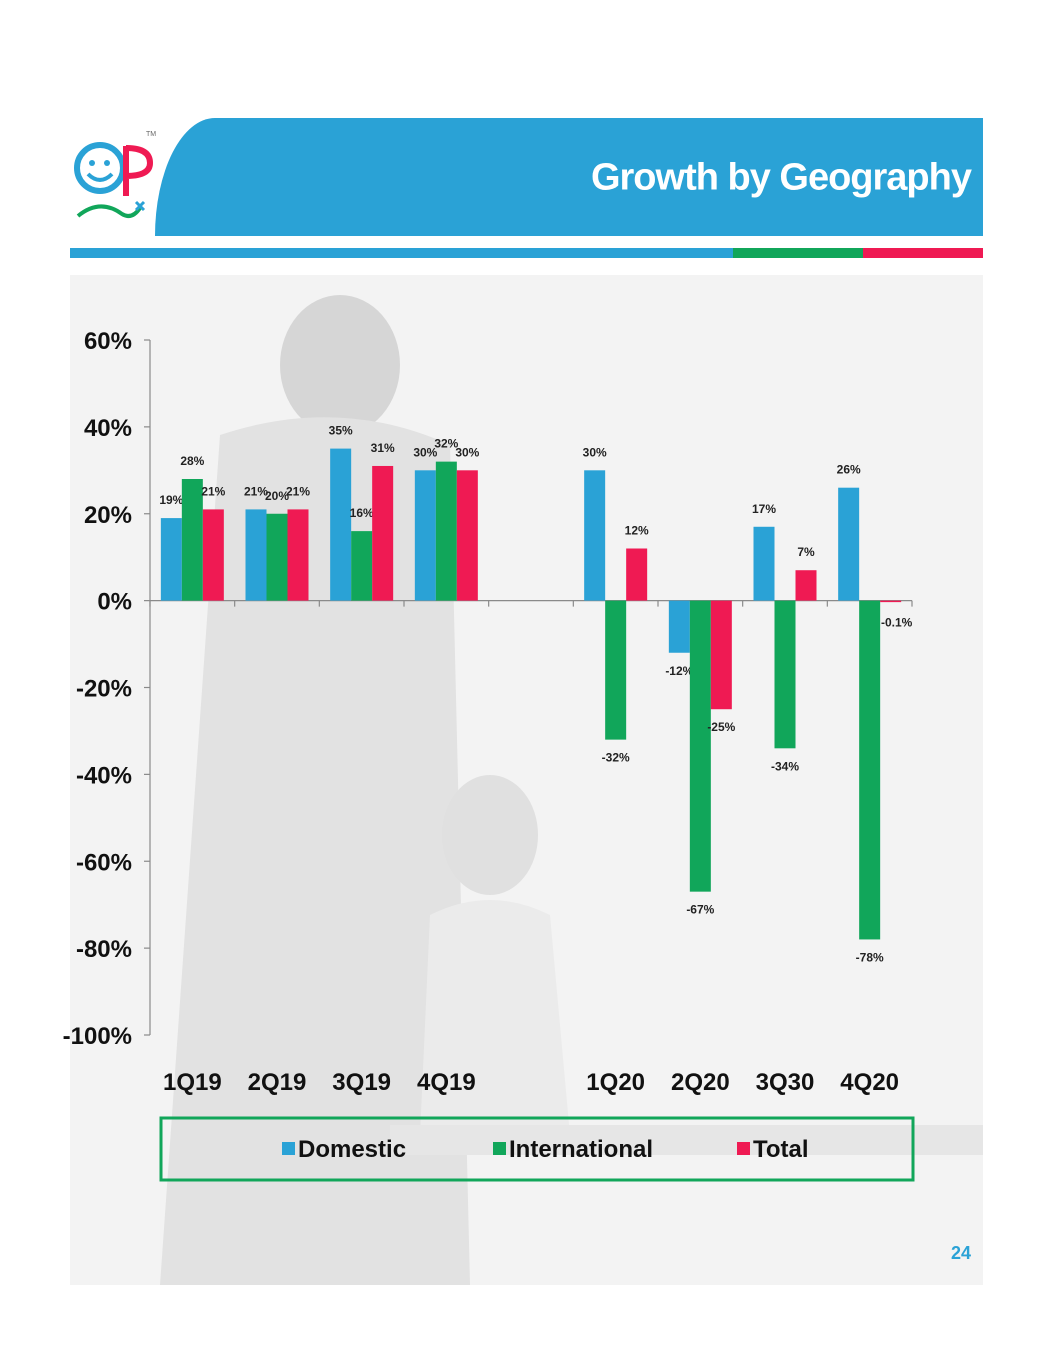 This screenshot has height=1365, width=1055. Describe the element at coordinates (764, 509) in the screenshot. I see `data-label: 17%` at that location.